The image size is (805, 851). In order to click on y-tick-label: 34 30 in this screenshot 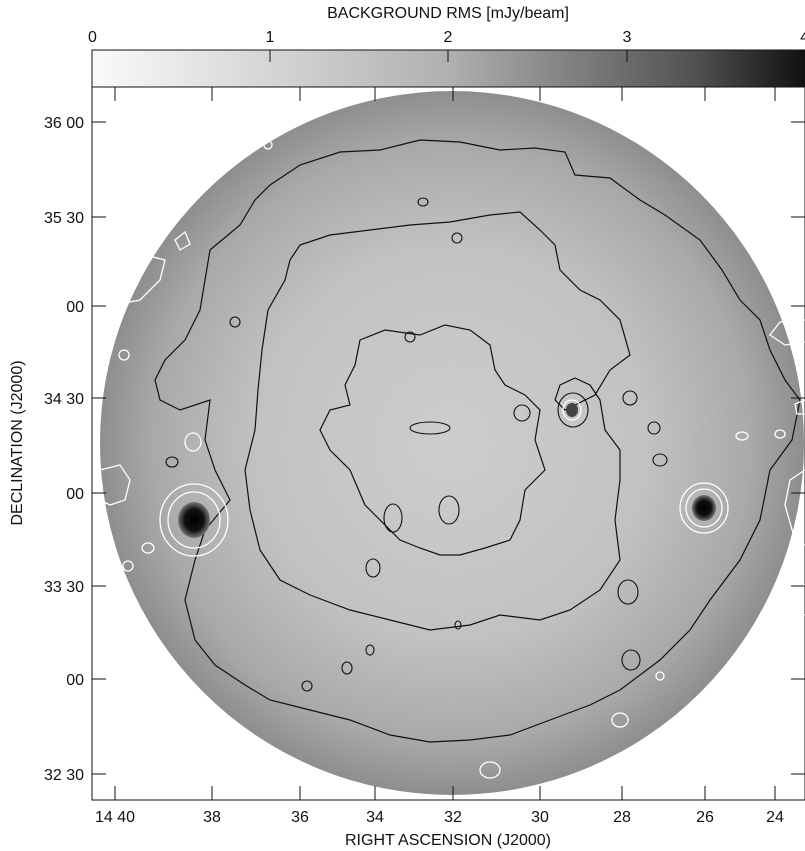, I will do `click(64, 399)`.